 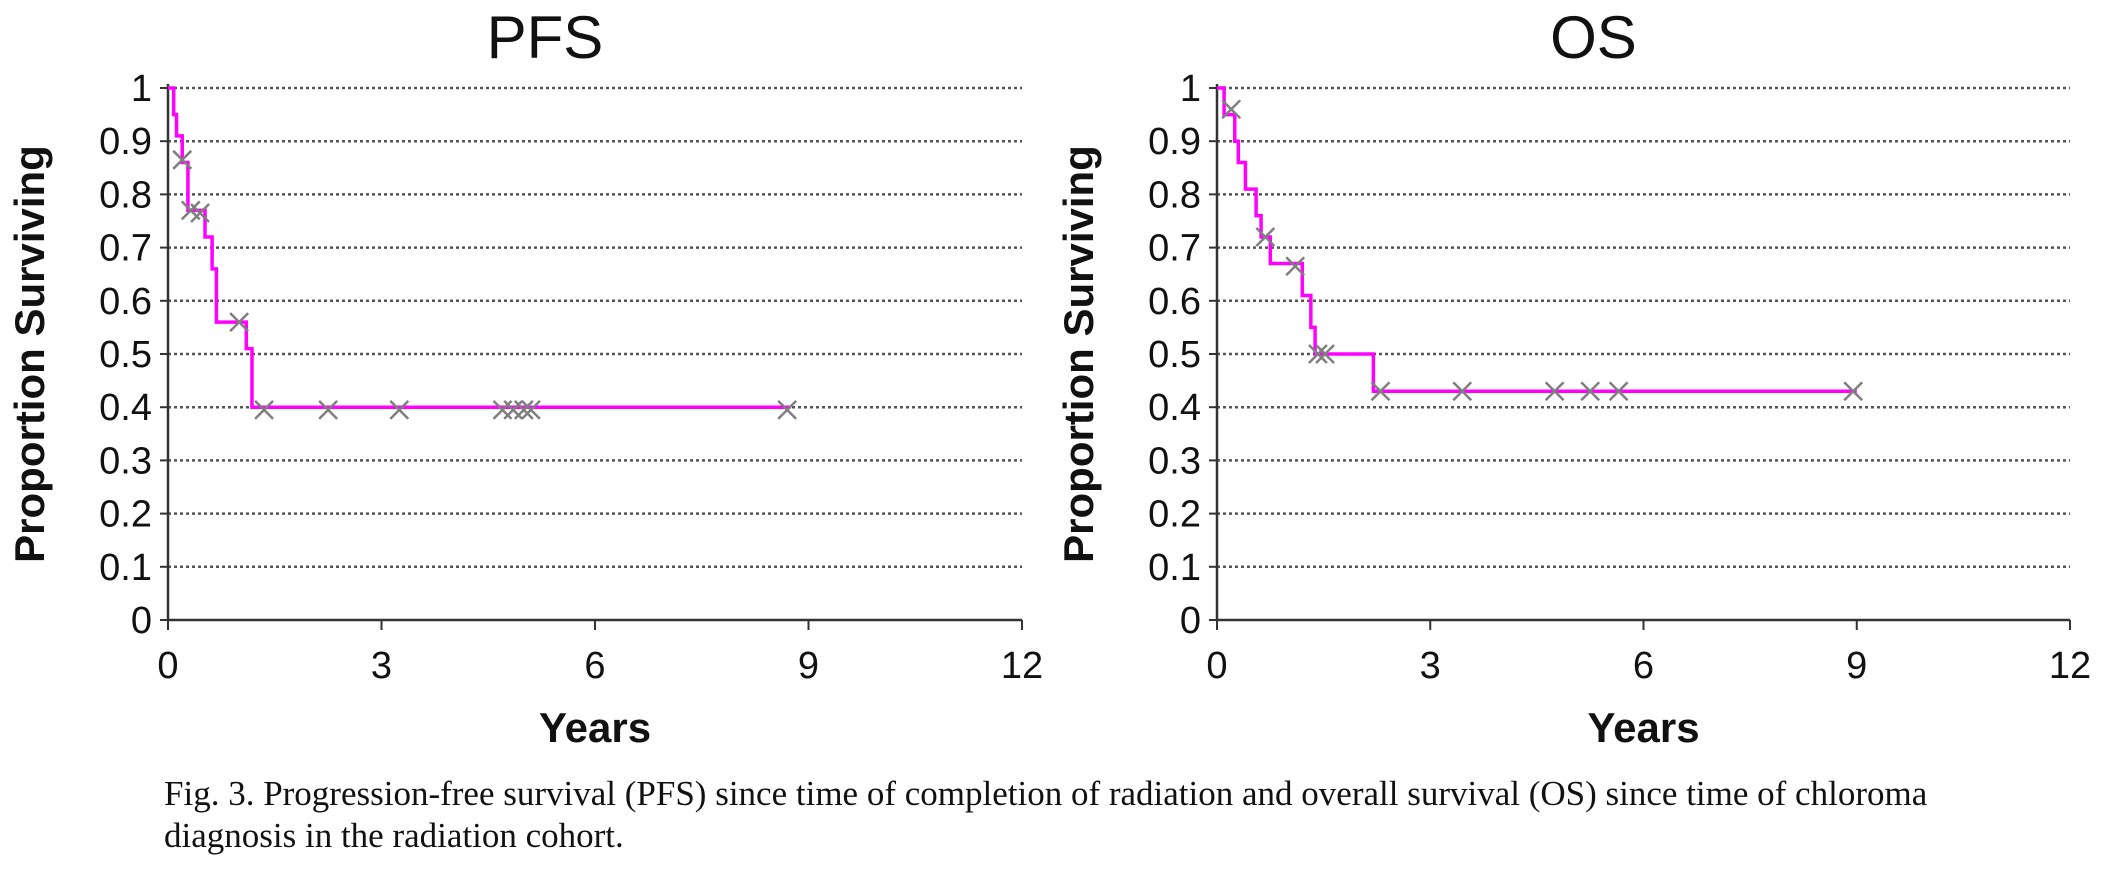 What do you see at coordinates (1593, 37) in the screenshot?
I see `chart-title: OS` at bounding box center [1593, 37].